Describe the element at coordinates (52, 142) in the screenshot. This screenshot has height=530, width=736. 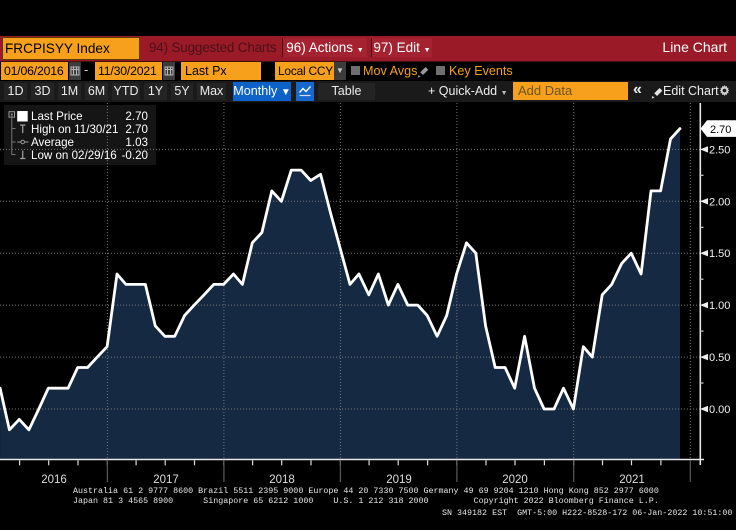
I see `svg-text: Average` at that location.